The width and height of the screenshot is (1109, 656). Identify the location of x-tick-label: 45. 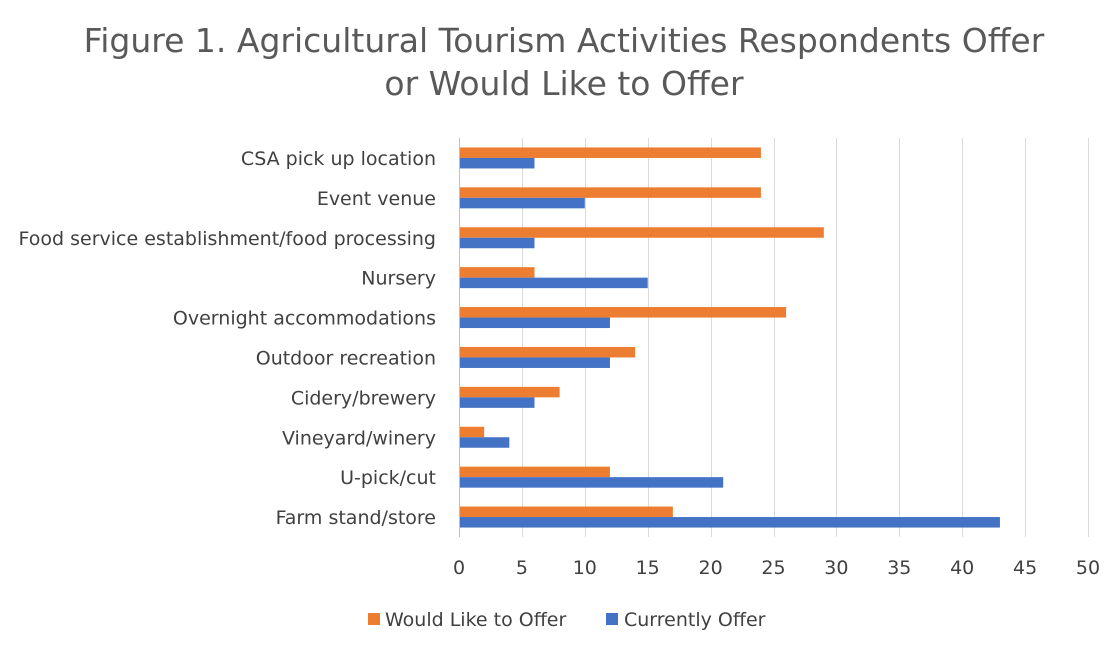
(1025, 568).